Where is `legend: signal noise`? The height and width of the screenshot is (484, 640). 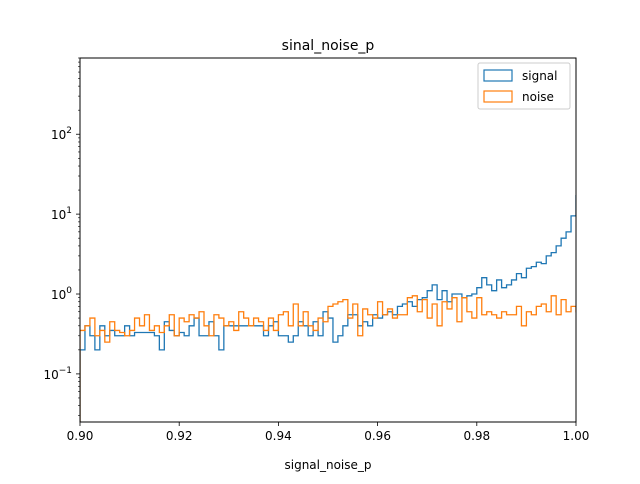 legend: signal noise is located at coordinates (524, 86).